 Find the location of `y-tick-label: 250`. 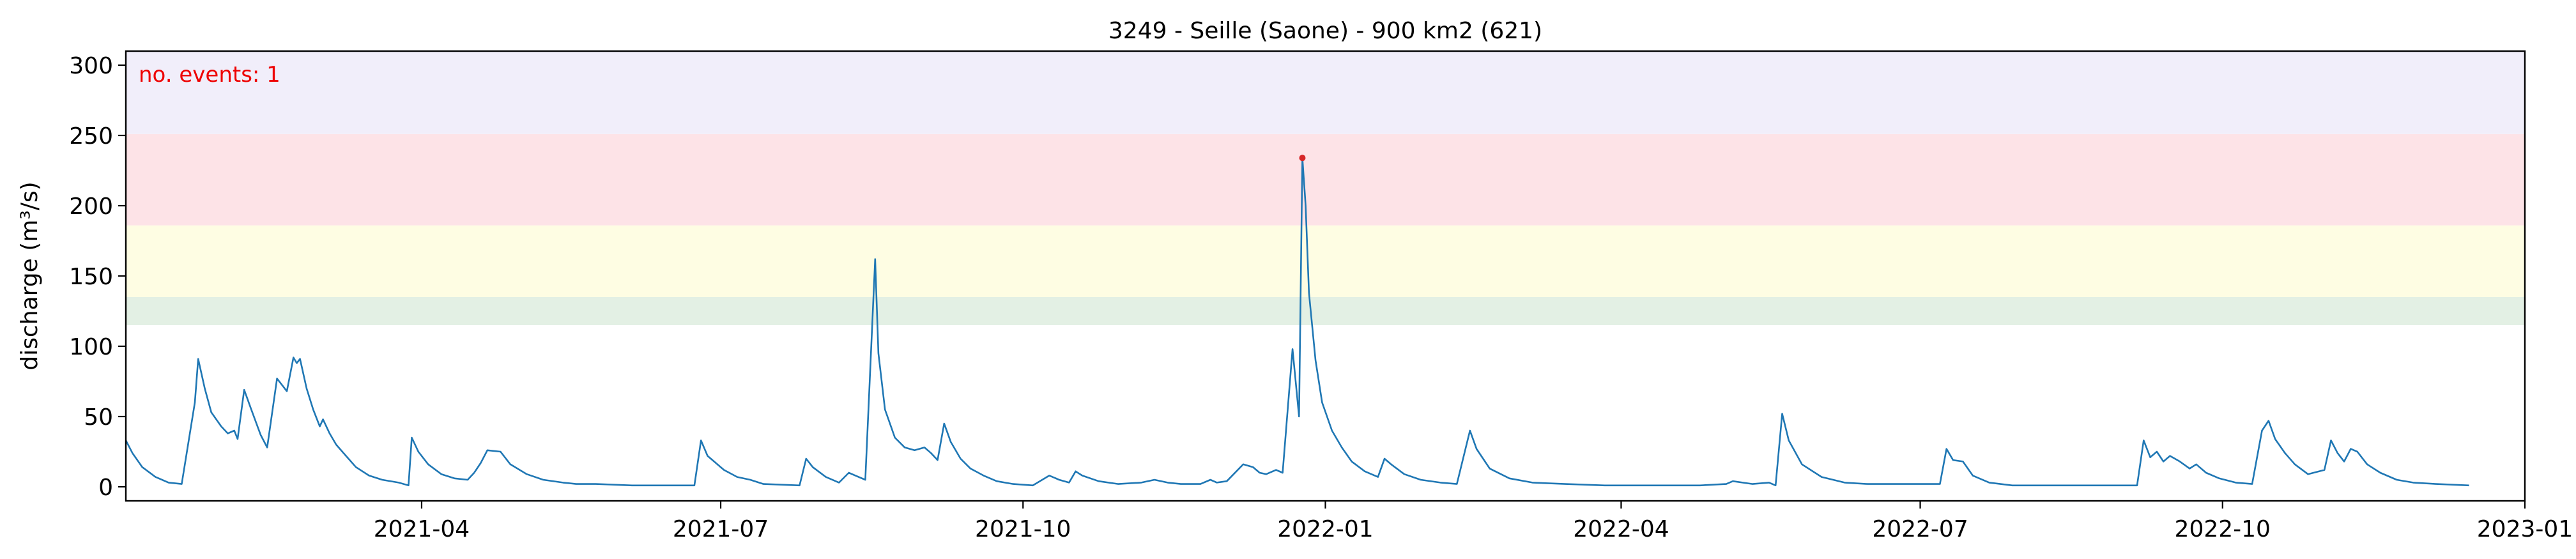

y-tick-label: 250 is located at coordinates (91, 136).